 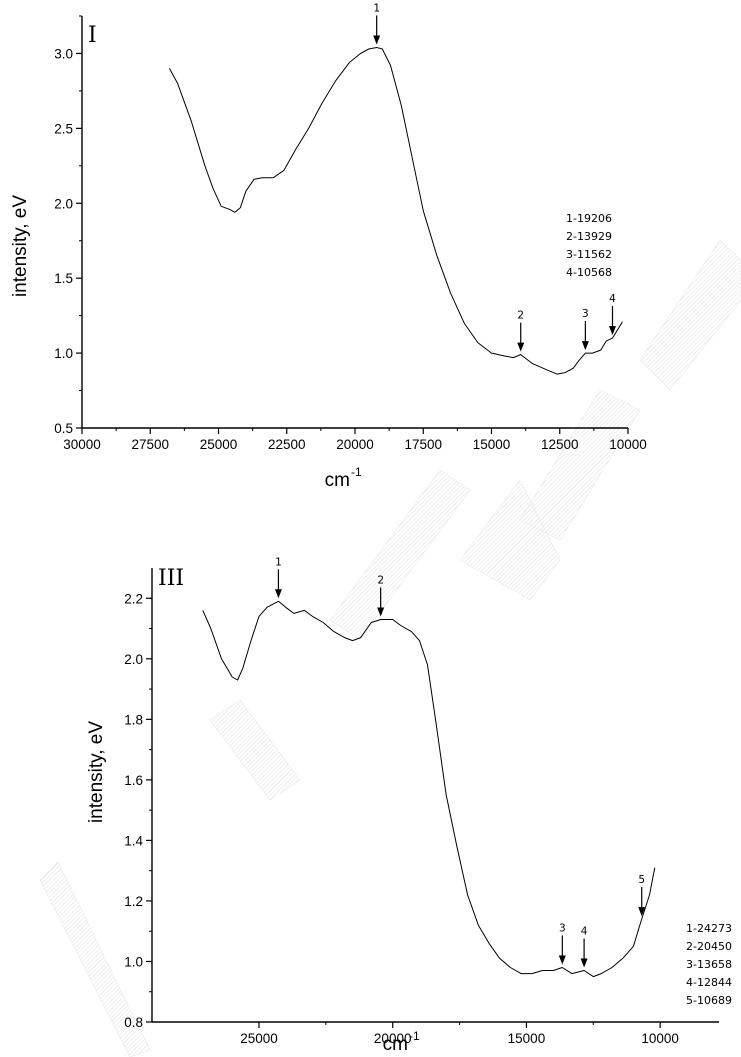 What do you see at coordinates (63, 353) in the screenshot?
I see `panel-1-y-tick-label: 1.0` at bounding box center [63, 353].